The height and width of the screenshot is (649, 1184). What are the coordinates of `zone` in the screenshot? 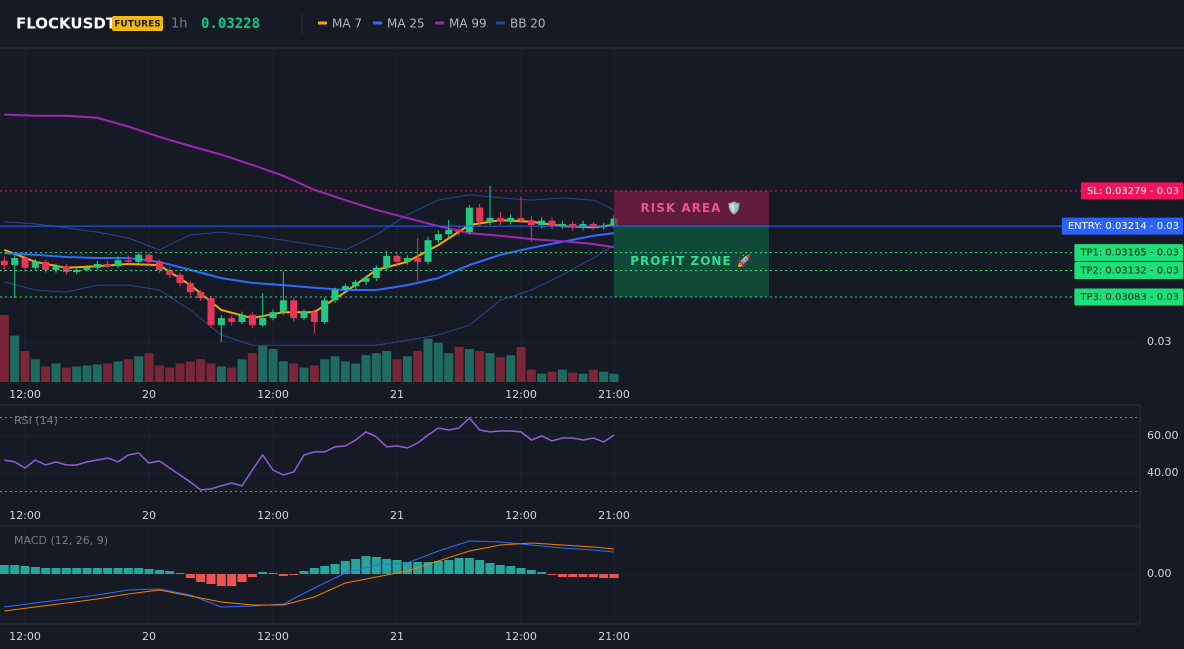 It's located at (692, 208).